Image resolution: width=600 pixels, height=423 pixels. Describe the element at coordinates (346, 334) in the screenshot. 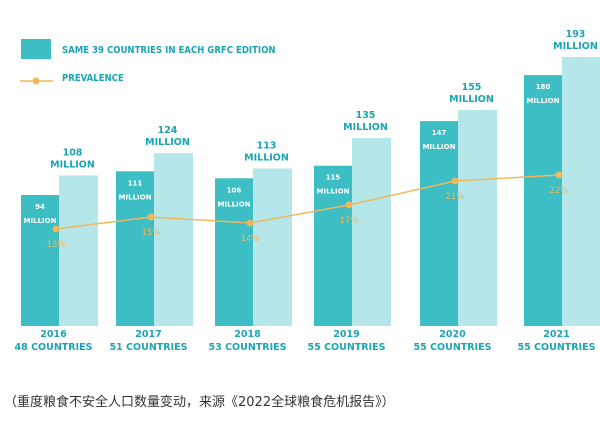

I see `x-label-year-2019: 2019` at that location.